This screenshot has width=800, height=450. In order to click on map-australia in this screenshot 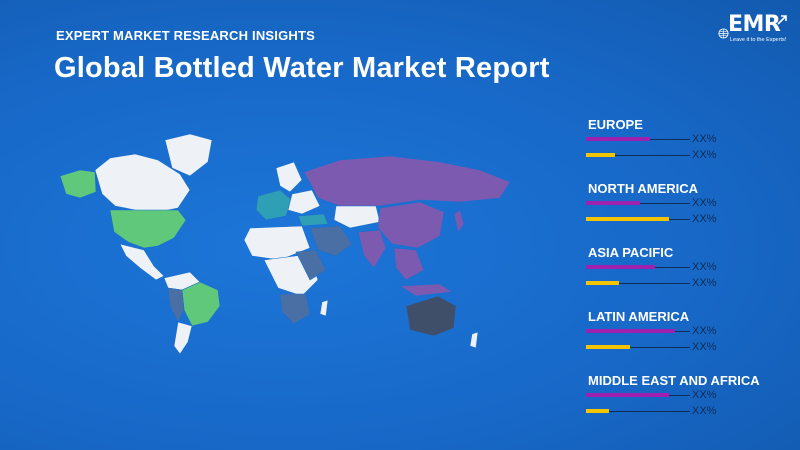, I will do `click(431, 316)`.